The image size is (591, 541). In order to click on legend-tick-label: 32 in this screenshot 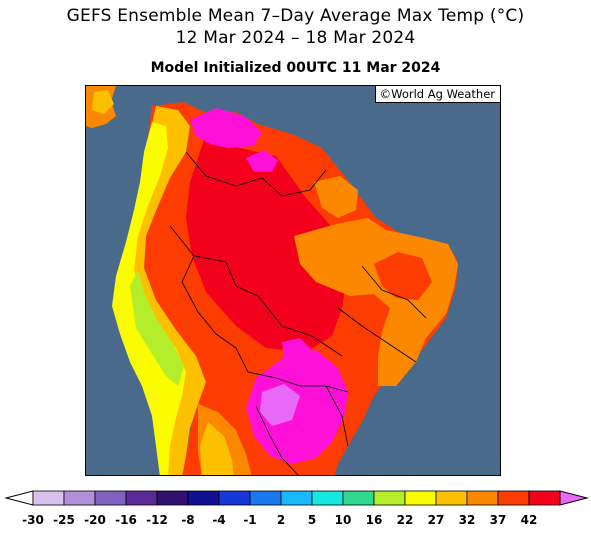, I will do `click(467, 520)`.